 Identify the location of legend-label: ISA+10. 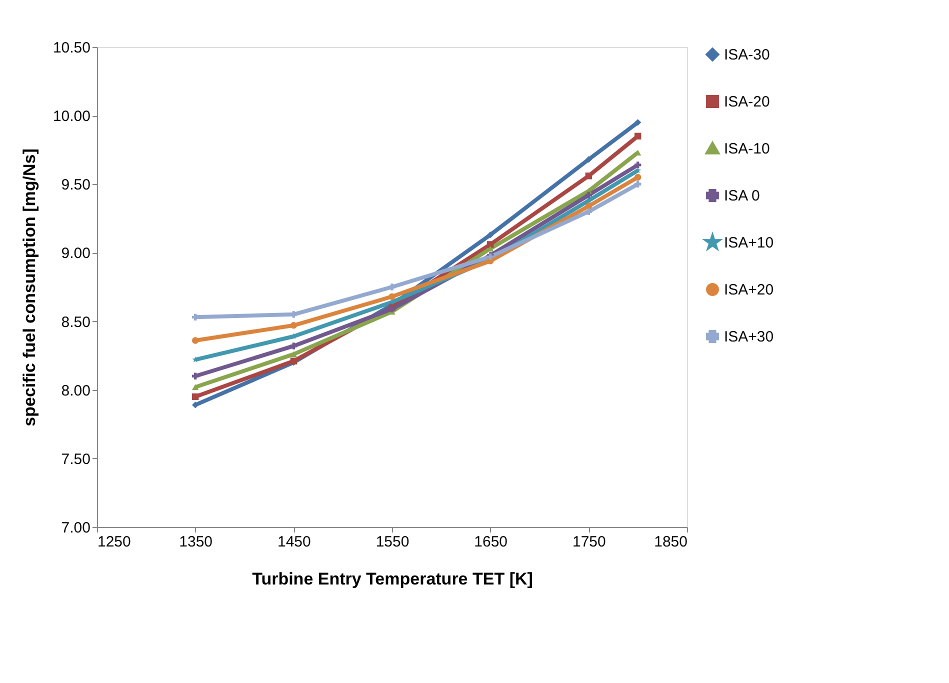
(749, 243).